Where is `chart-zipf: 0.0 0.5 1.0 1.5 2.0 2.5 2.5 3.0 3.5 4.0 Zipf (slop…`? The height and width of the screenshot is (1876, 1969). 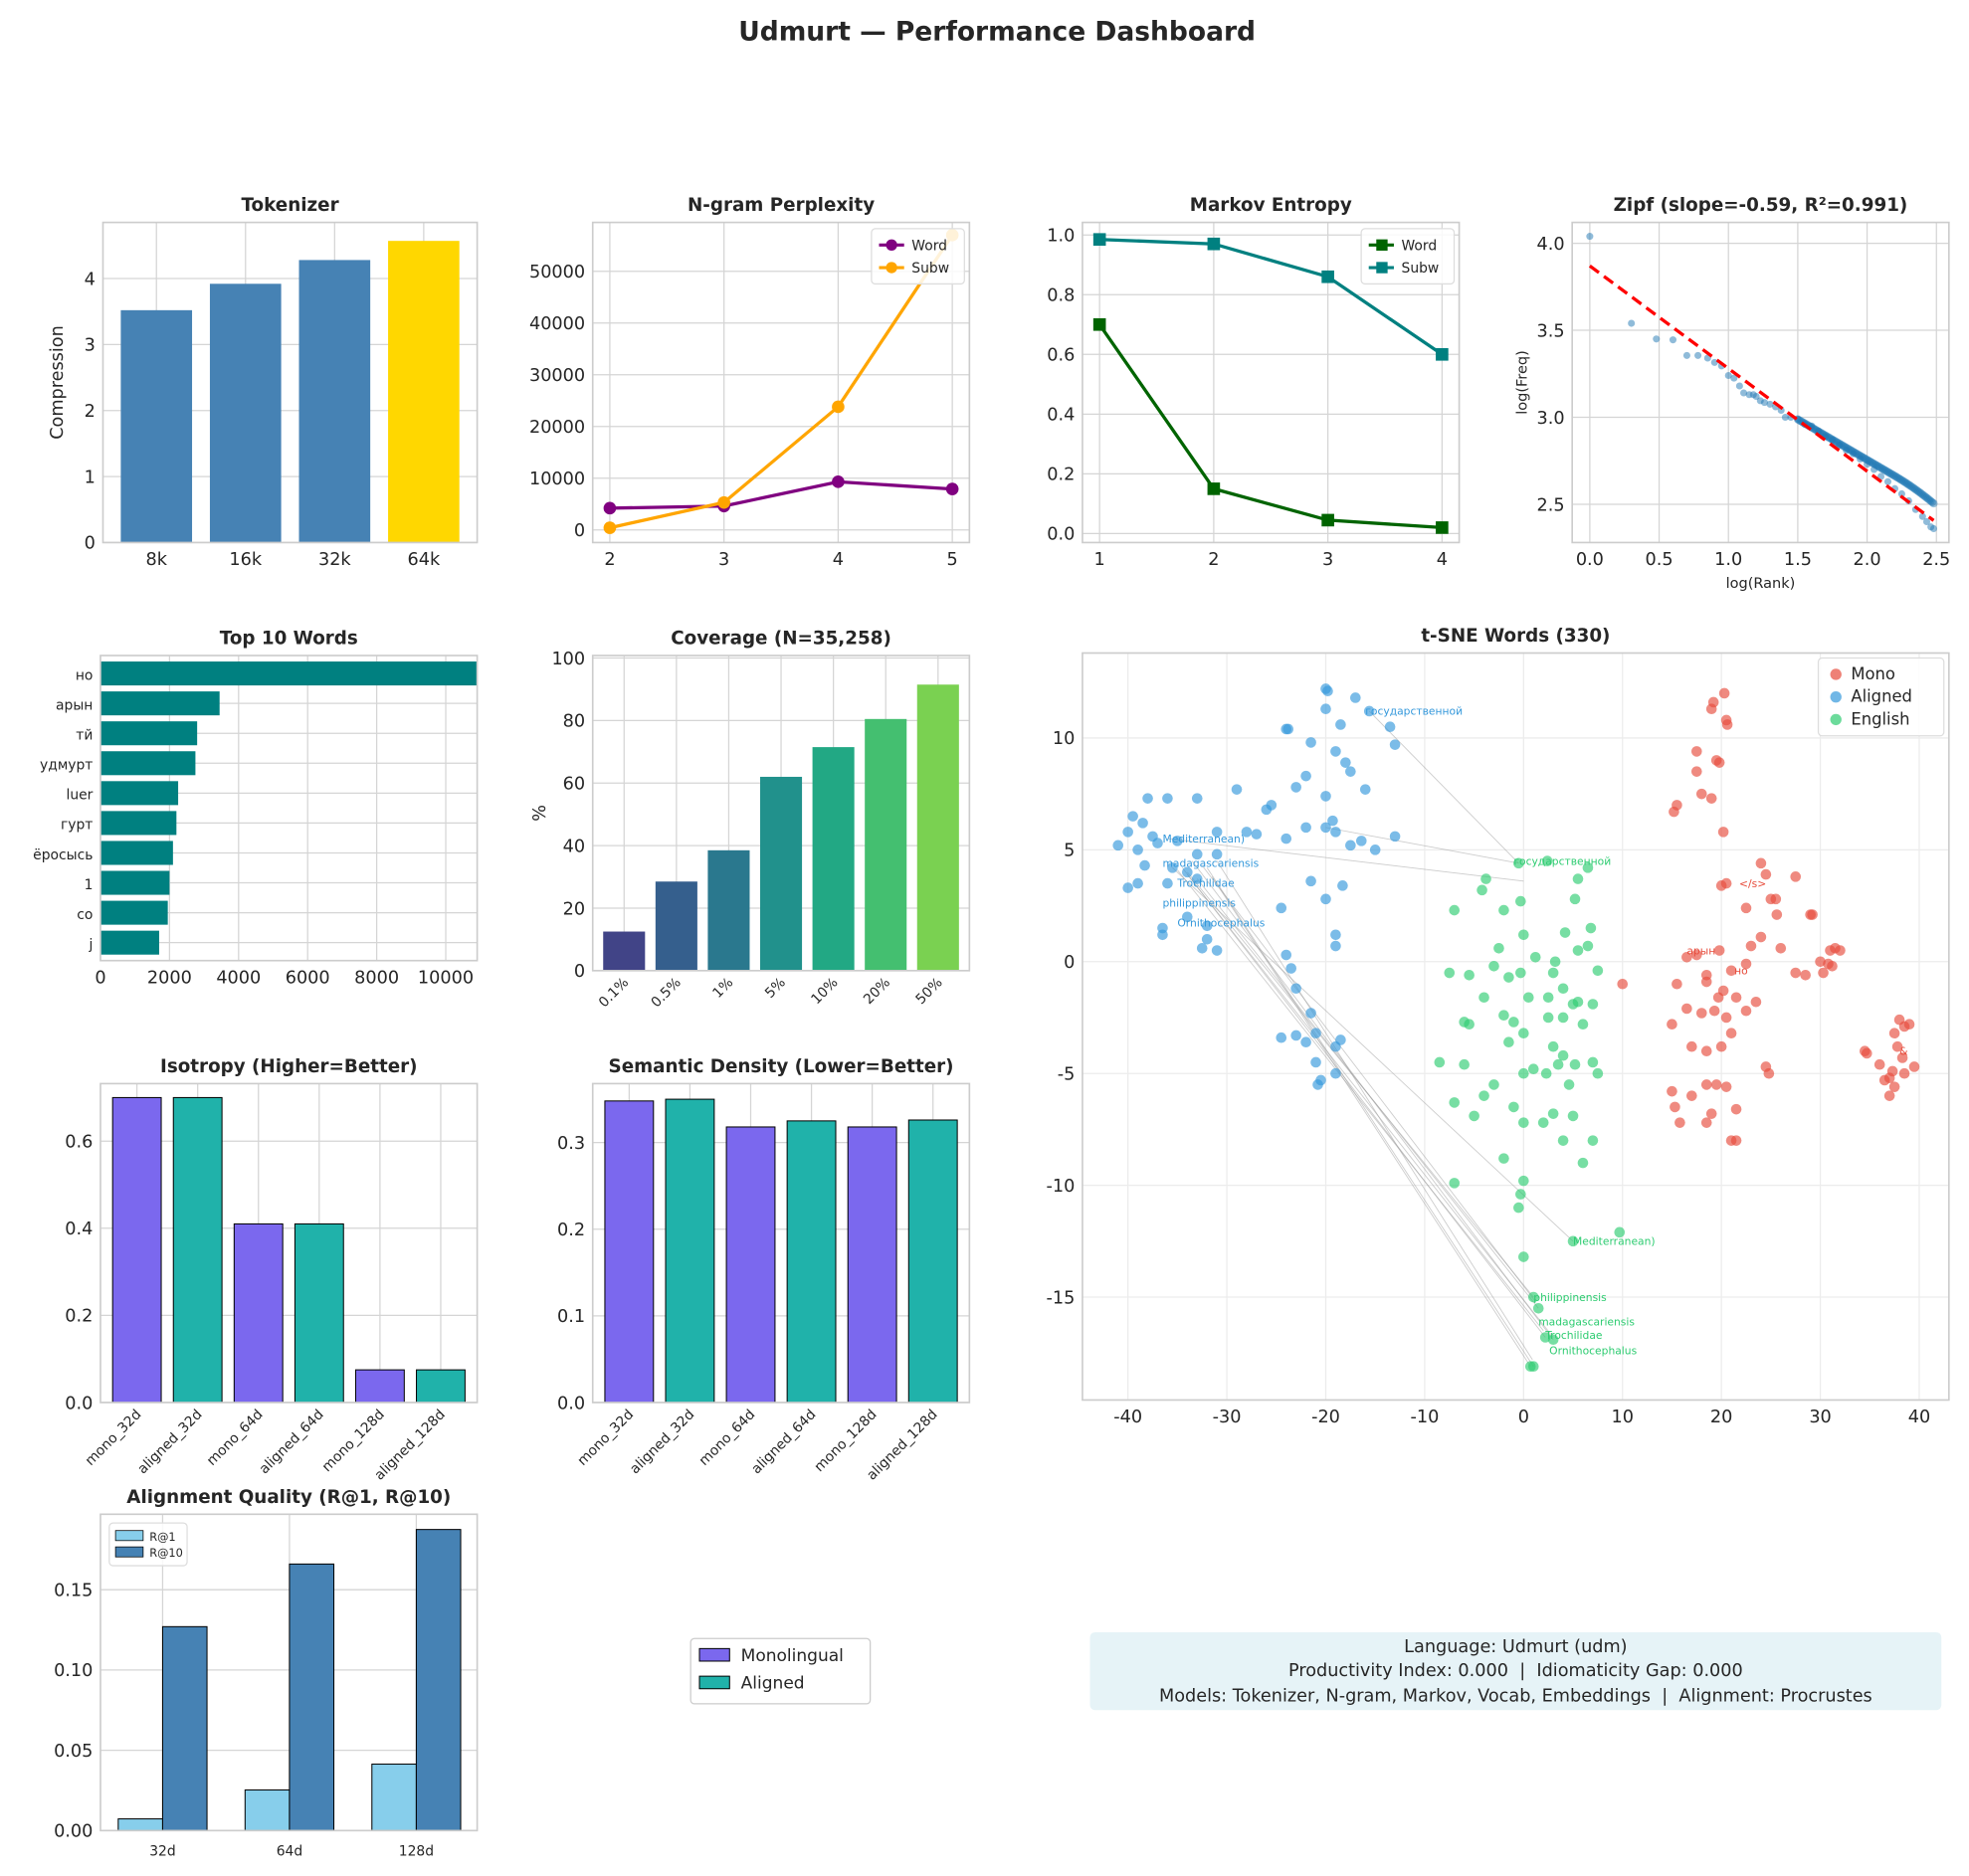
chart-zipf: 0.0 0.5 1.0 1.5 2.0 2.5 2.5 3.0 3.5 4.0 Zipf (slop… is located at coordinates (1733, 393).